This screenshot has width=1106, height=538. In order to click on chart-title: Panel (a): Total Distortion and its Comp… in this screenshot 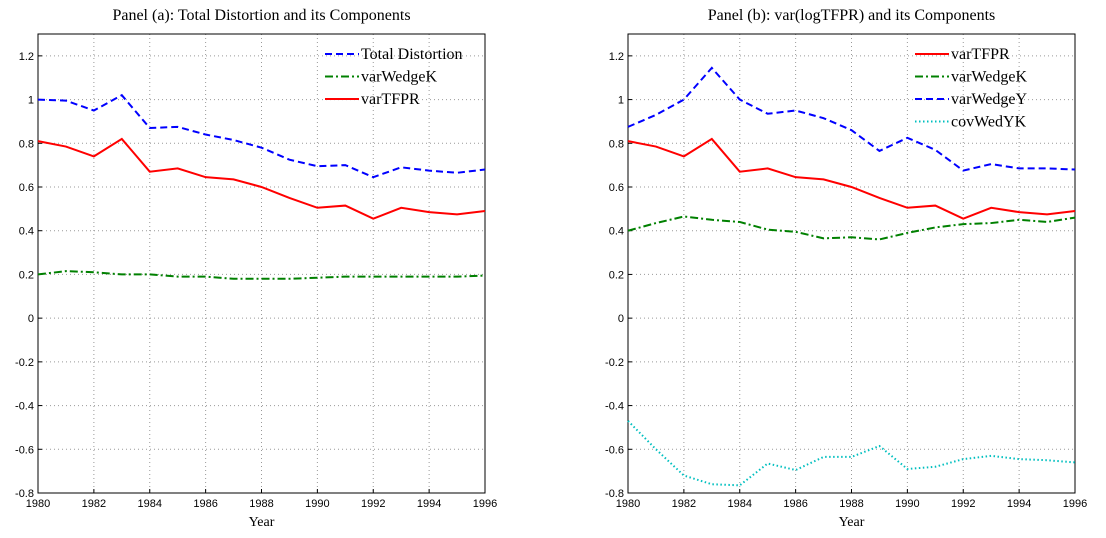, I will do `click(261, 15)`.